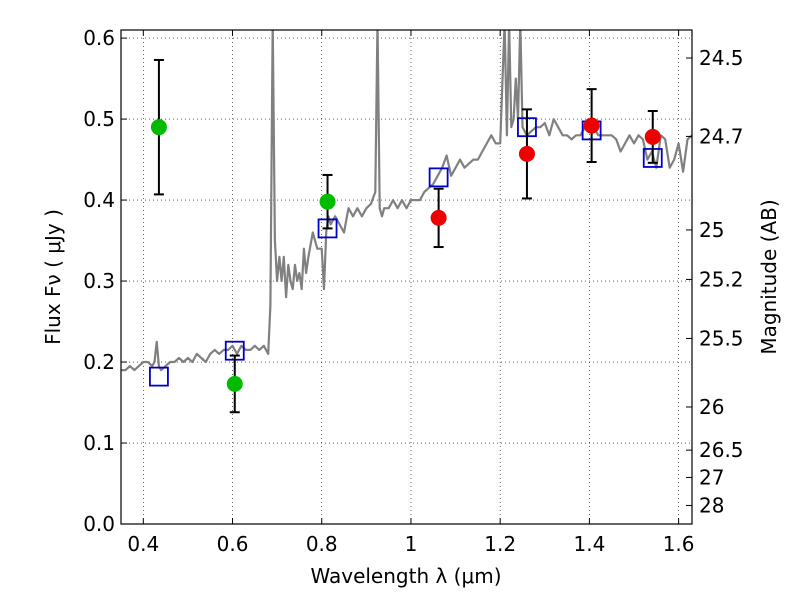 The width and height of the screenshot is (800, 600). Describe the element at coordinates (721, 338) in the screenshot. I see `right-tick-label: 25.5` at that location.